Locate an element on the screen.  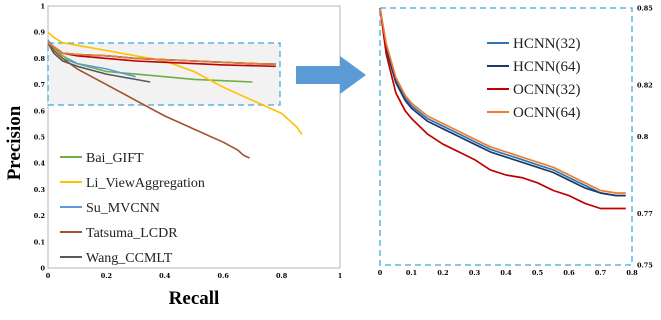
legend-label-su-mvcnn: Su_MVCNN is located at coordinates (123, 208).